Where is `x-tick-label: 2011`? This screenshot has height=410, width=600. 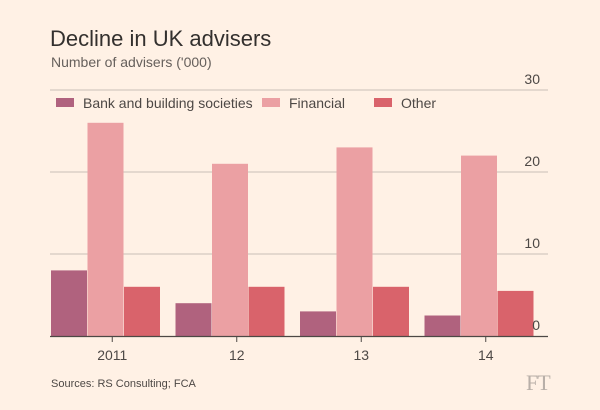
x-tick-label: 2011 is located at coordinates (112, 355).